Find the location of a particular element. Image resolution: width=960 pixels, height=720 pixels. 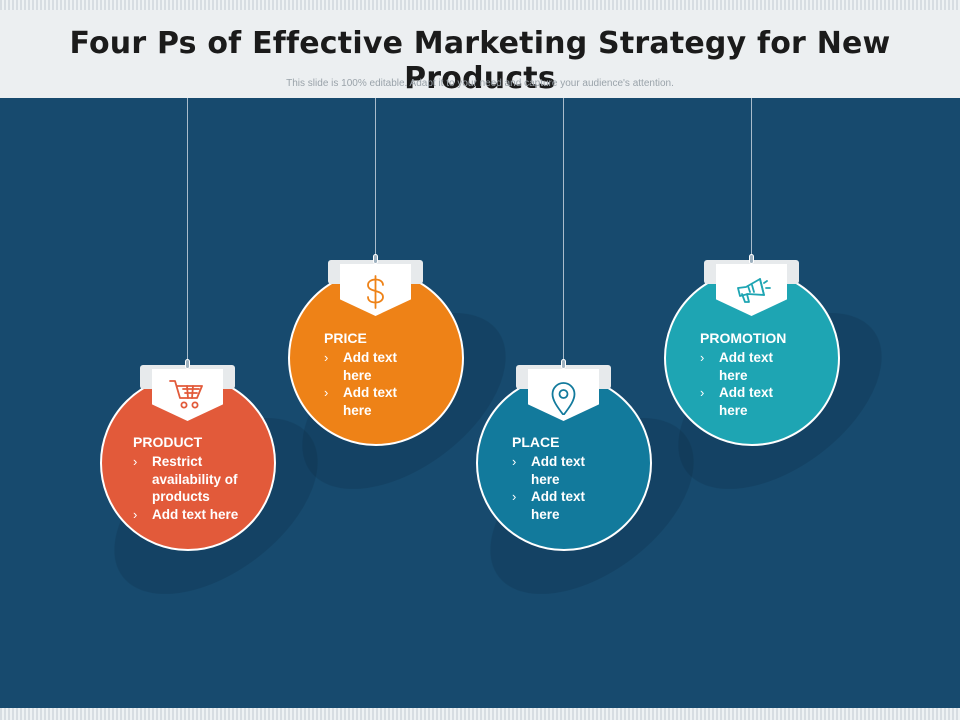

header-band is located at coordinates (480, 54).